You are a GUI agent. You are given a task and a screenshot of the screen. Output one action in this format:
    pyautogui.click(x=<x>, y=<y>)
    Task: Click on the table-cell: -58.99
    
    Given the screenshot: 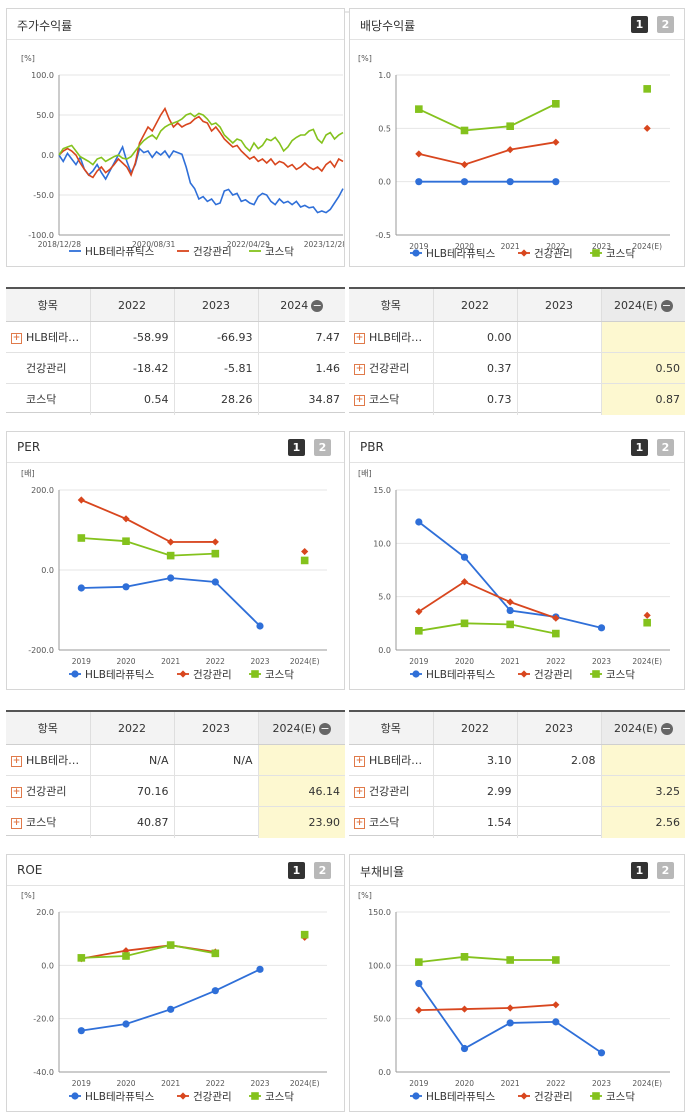 What is the action you would take?
    pyautogui.click(x=131, y=337)
    